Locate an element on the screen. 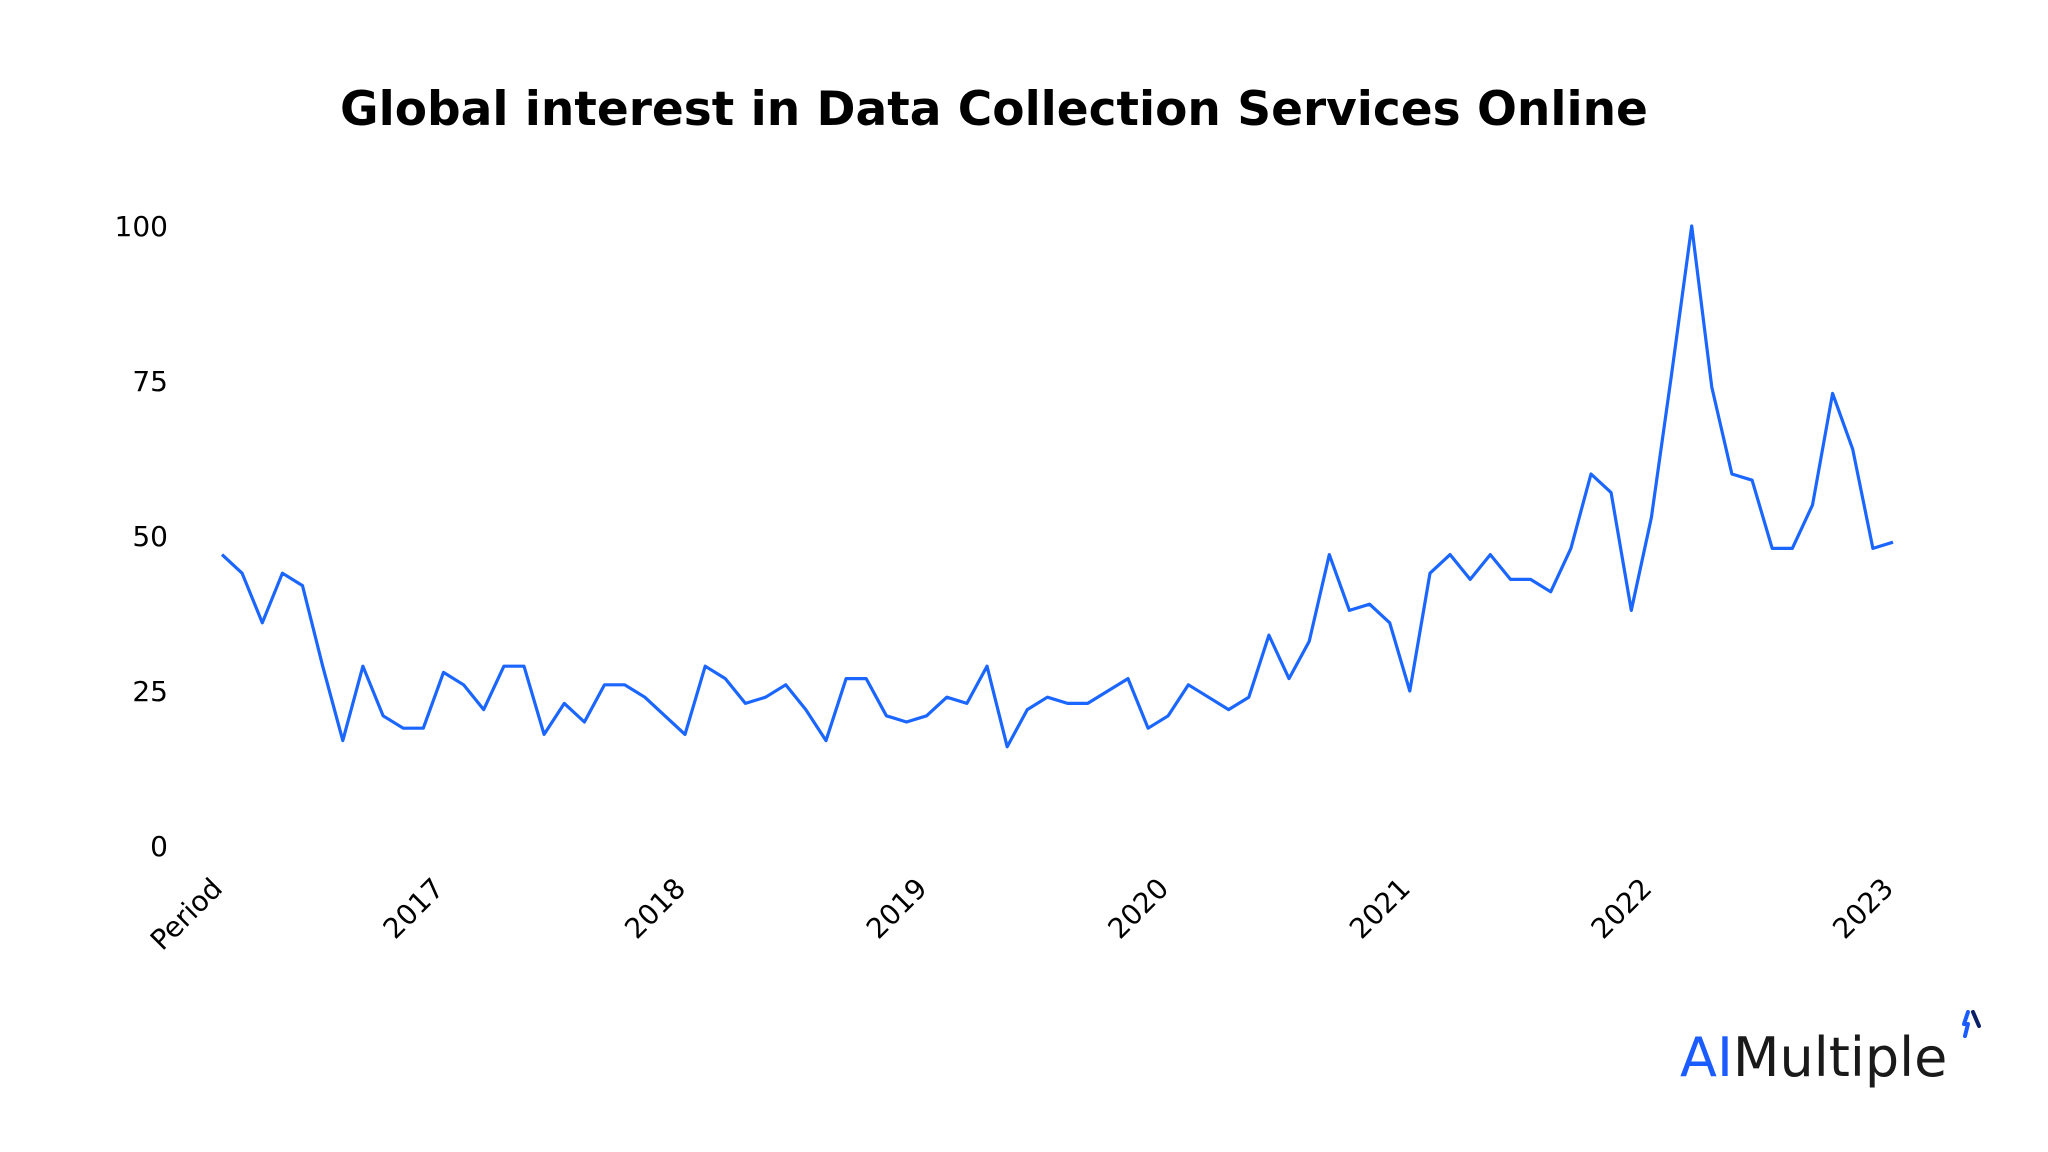 The image size is (2048, 1152). x-tick-label: 2023 is located at coordinates (1863, 909).